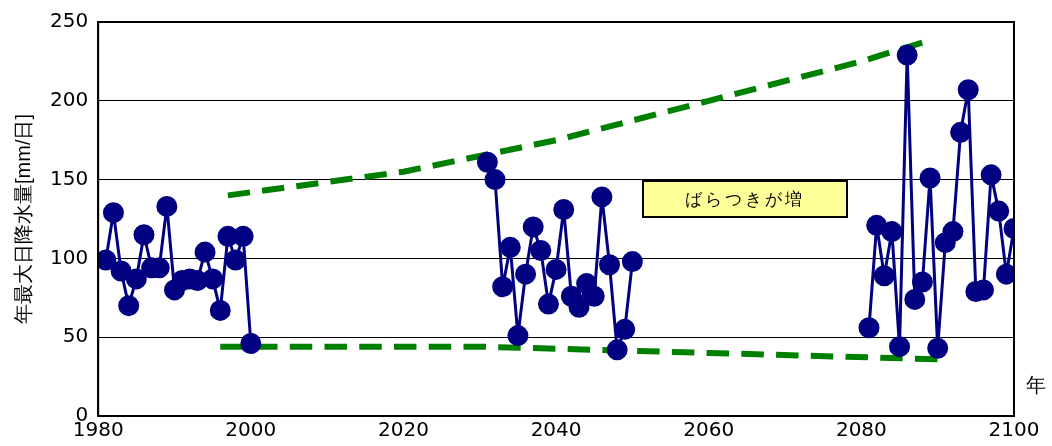  Describe the element at coordinates (1014, 429) in the screenshot. I see `x-tick-label: 2100` at that location.